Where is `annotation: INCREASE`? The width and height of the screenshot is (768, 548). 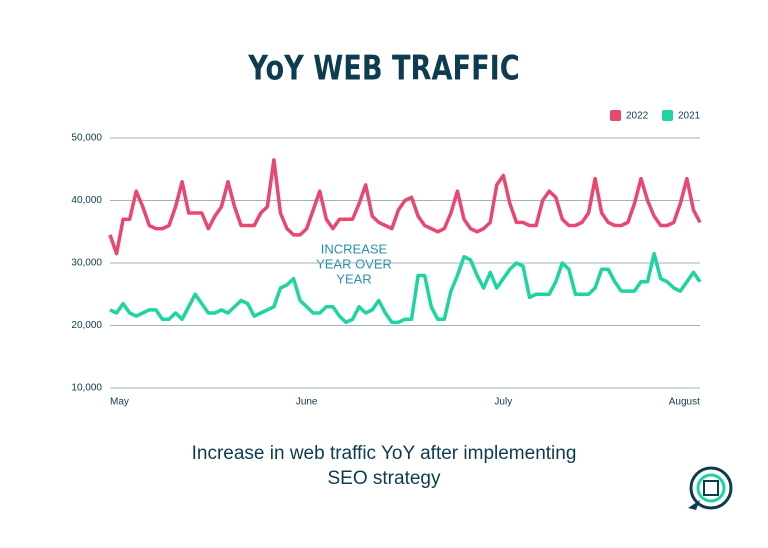
annotation: INCREASE is located at coordinates (354, 248).